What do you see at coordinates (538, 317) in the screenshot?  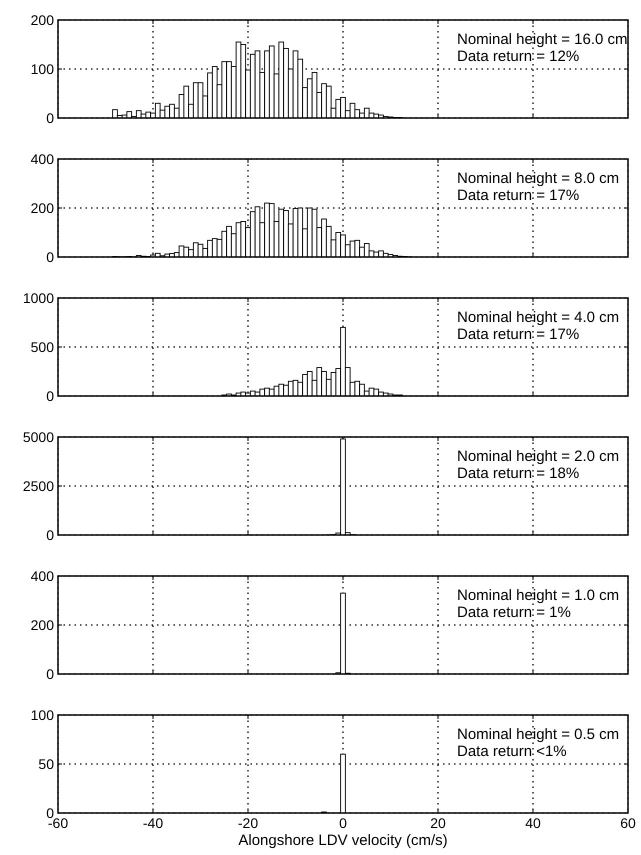 I see `annotation: Nominal height = 4.0 cm` at bounding box center [538, 317].